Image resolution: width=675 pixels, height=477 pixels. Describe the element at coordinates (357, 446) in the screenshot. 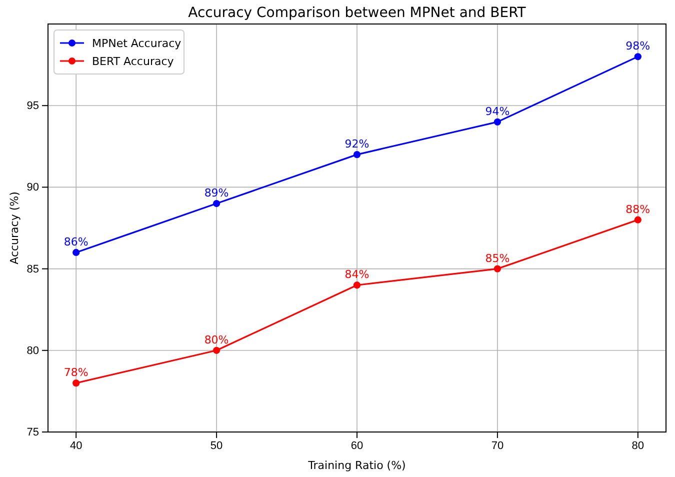

I see `x-tick-label: 60` at that location.